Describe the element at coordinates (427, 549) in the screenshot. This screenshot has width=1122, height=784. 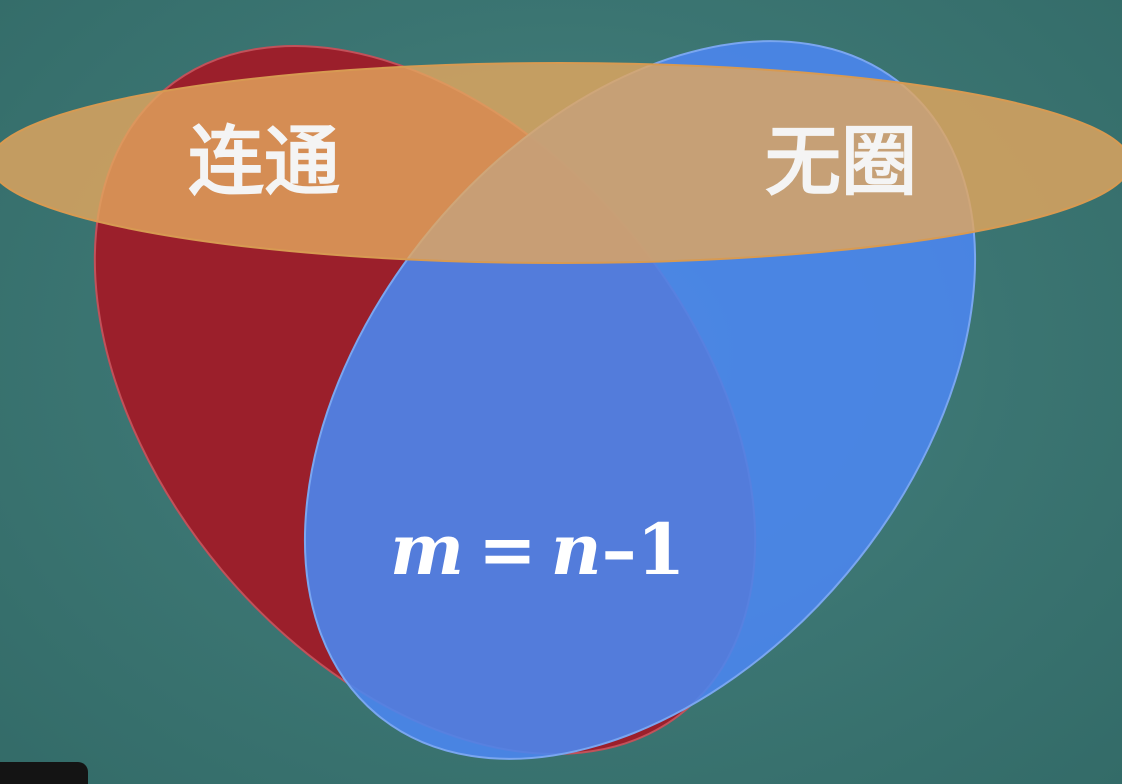
I see `formula-m: m` at that location.